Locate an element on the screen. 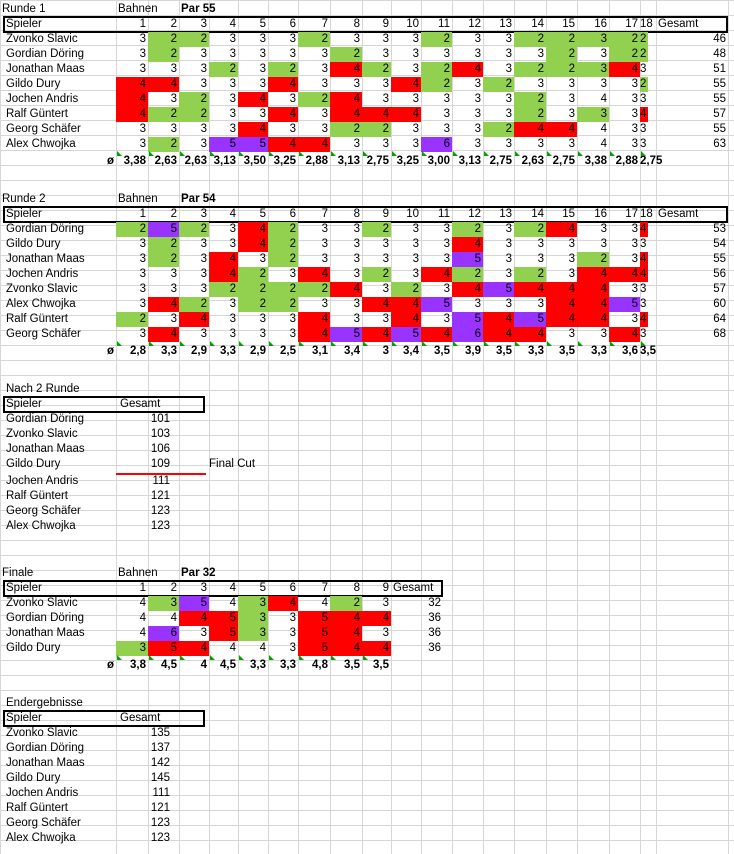 This screenshot has height=854, width=734. total-cell: 60 is located at coordinates (719, 304).